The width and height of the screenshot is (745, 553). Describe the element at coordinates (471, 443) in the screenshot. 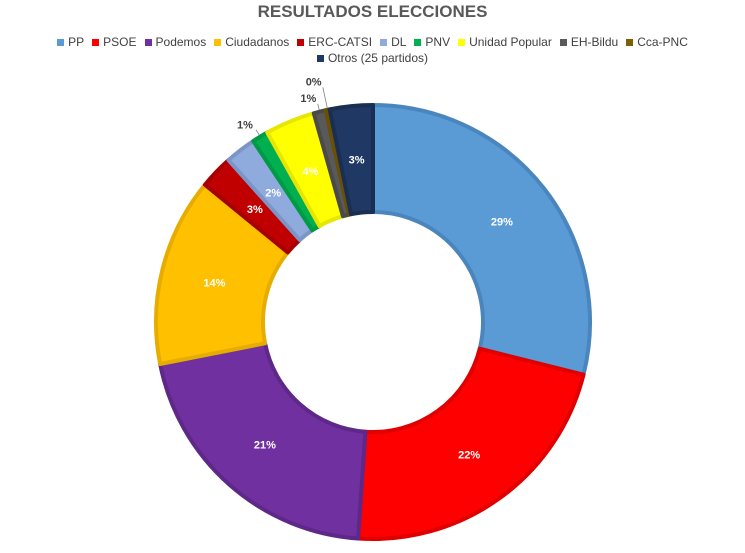

I see `slice-psoe` at that location.